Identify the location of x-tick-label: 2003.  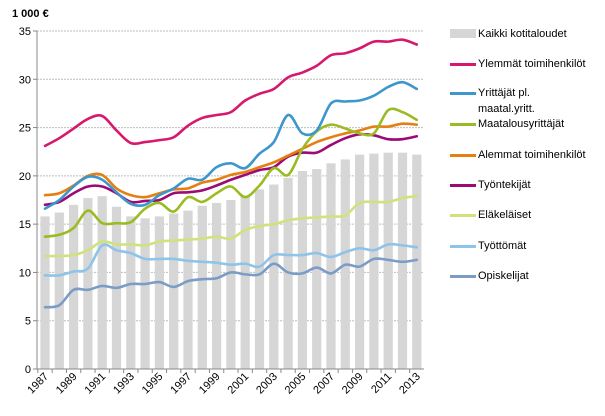
(267, 384).